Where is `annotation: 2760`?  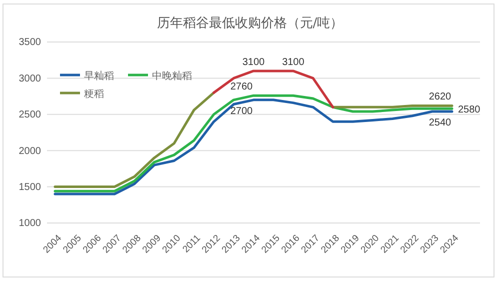 annotation: 2760 is located at coordinates (242, 87).